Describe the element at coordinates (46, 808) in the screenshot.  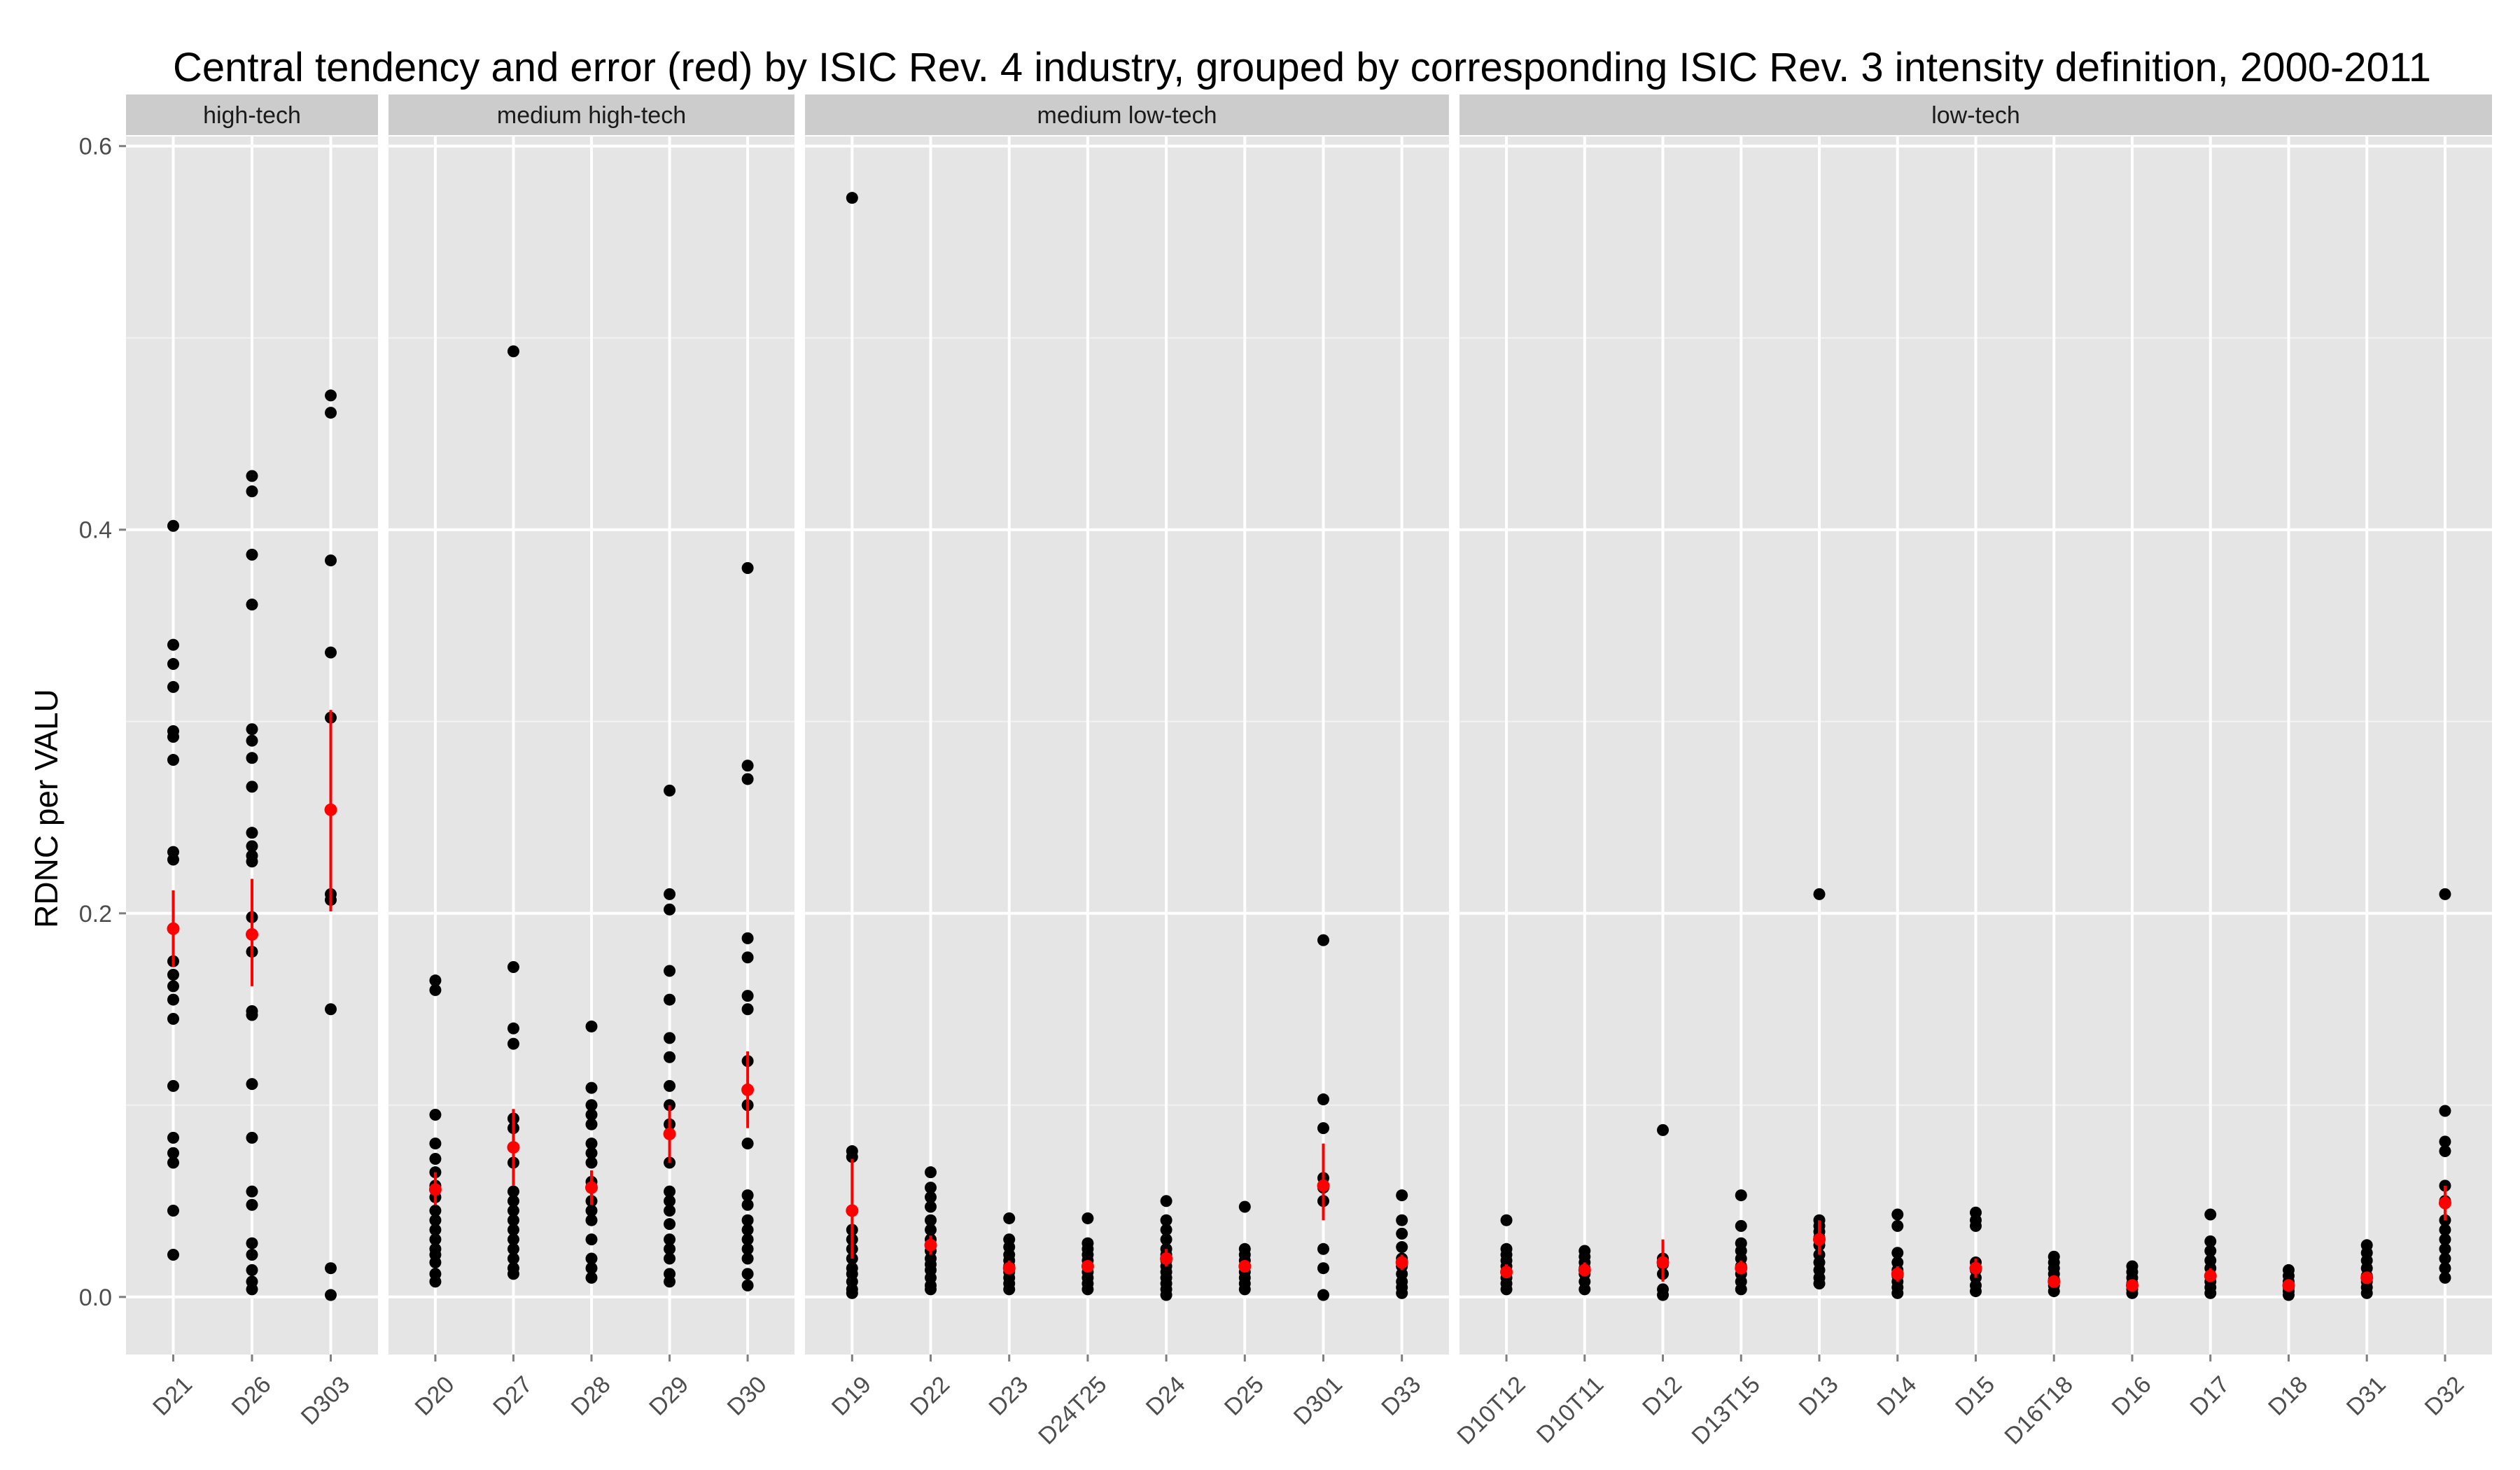
I see `y-axis-title: RDNC per VALU` at that location.